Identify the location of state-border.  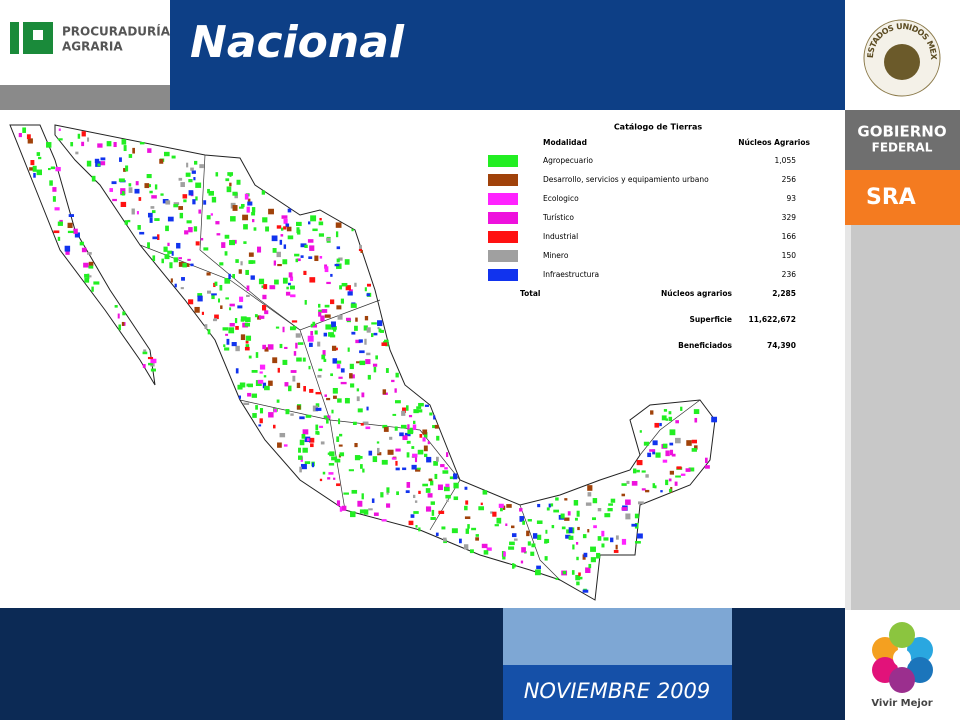
(272, 332).